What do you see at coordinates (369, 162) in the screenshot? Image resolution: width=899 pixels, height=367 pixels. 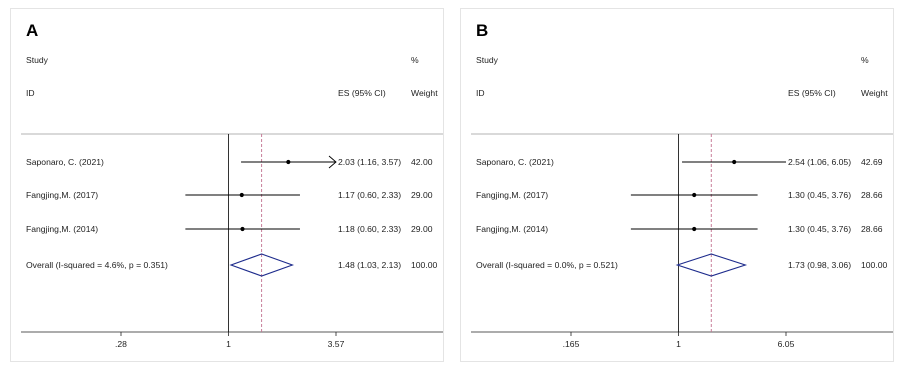 I see `effect-size-ci-label: 2.03 (1.16, 3.57)` at bounding box center [369, 162].